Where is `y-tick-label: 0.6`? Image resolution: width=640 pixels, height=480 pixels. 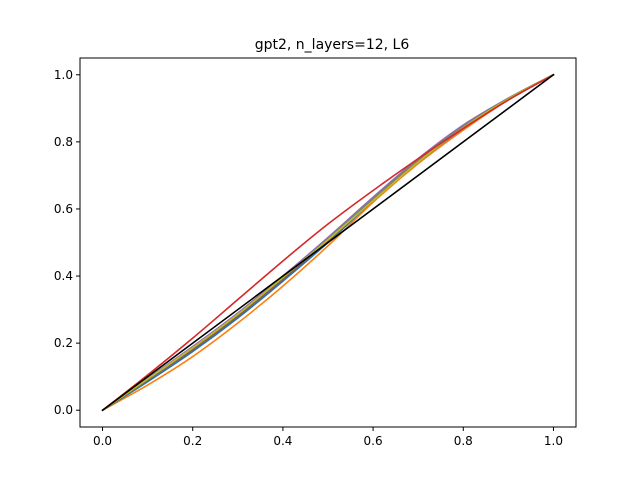 y-tick-label: 0.6 is located at coordinates (63, 209).